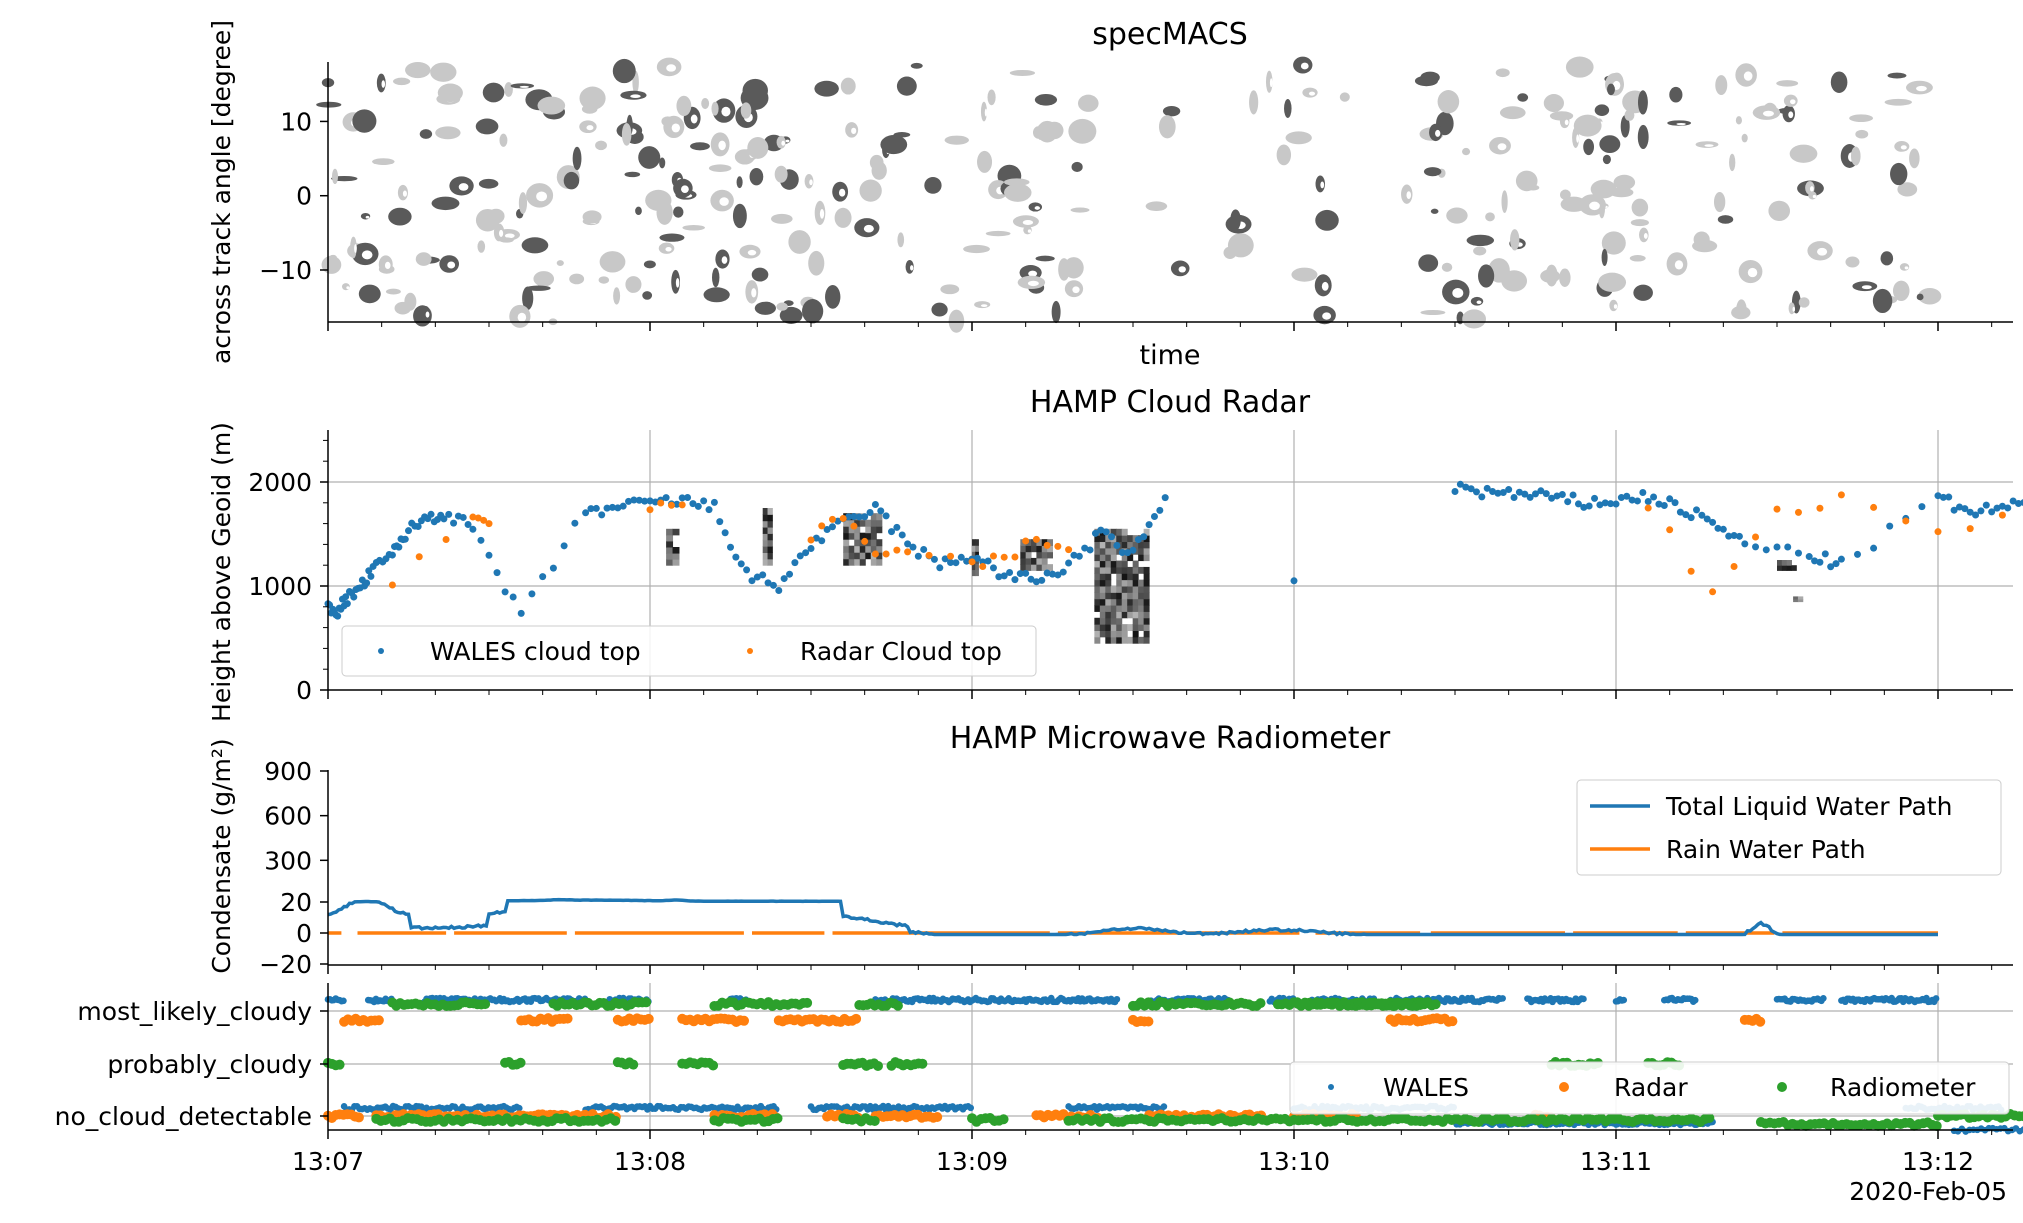  I want to click on y-tick-label: −20, so click(285, 964).